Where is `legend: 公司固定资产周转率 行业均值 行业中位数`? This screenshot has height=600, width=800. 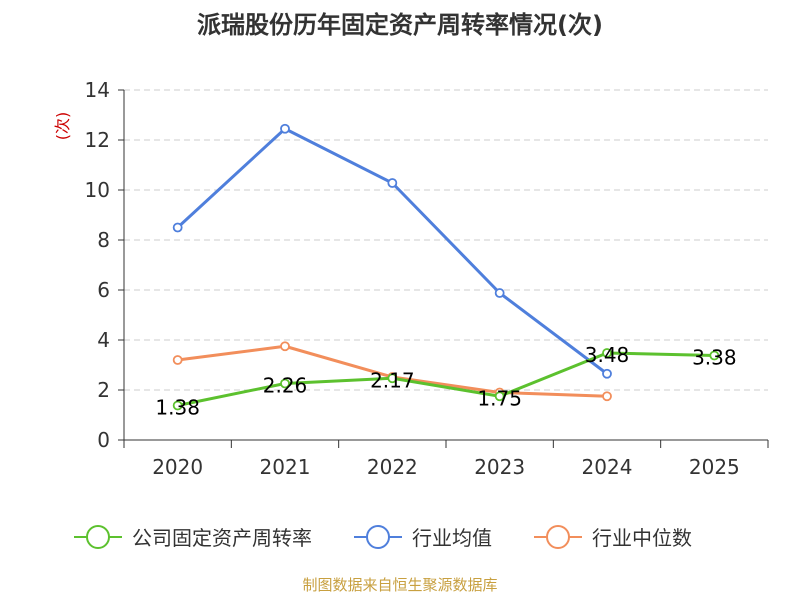
legend: 公司固定资产周转率 行业均值 行业中位数 is located at coordinates (383, 537).